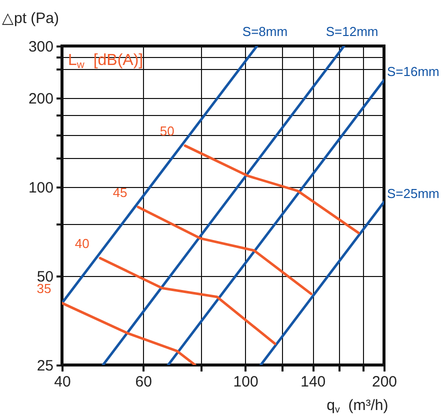  What do you see at coordinates (143, 382) in the screenshot?
I see `x-tick-label: 60` at bounding box center [143, 382].